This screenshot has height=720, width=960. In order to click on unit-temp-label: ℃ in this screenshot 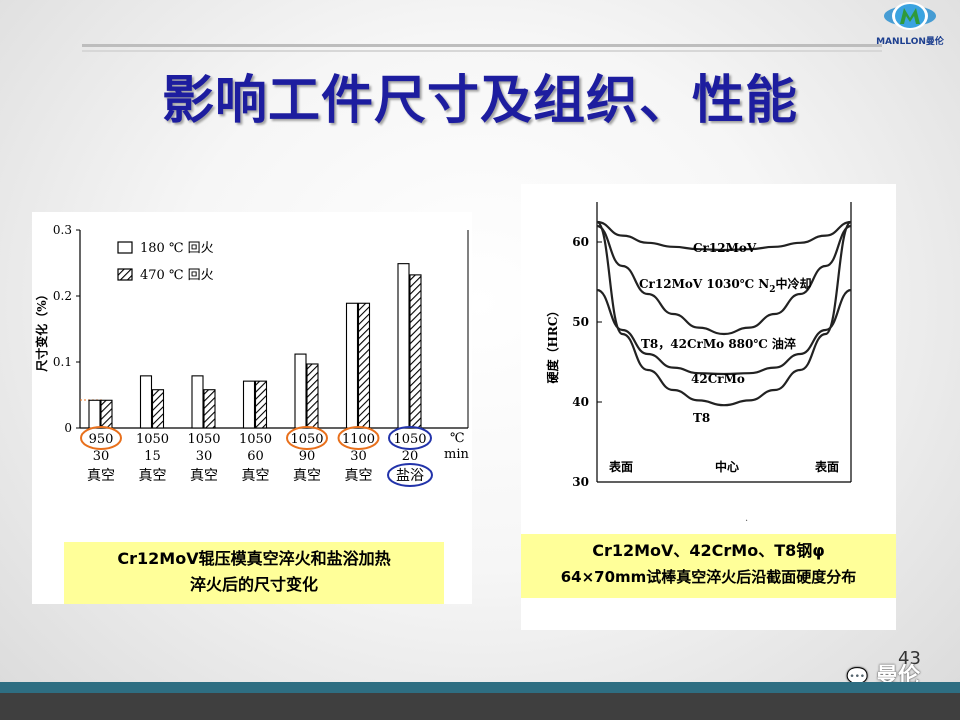, I will do `click(457, 438)`.